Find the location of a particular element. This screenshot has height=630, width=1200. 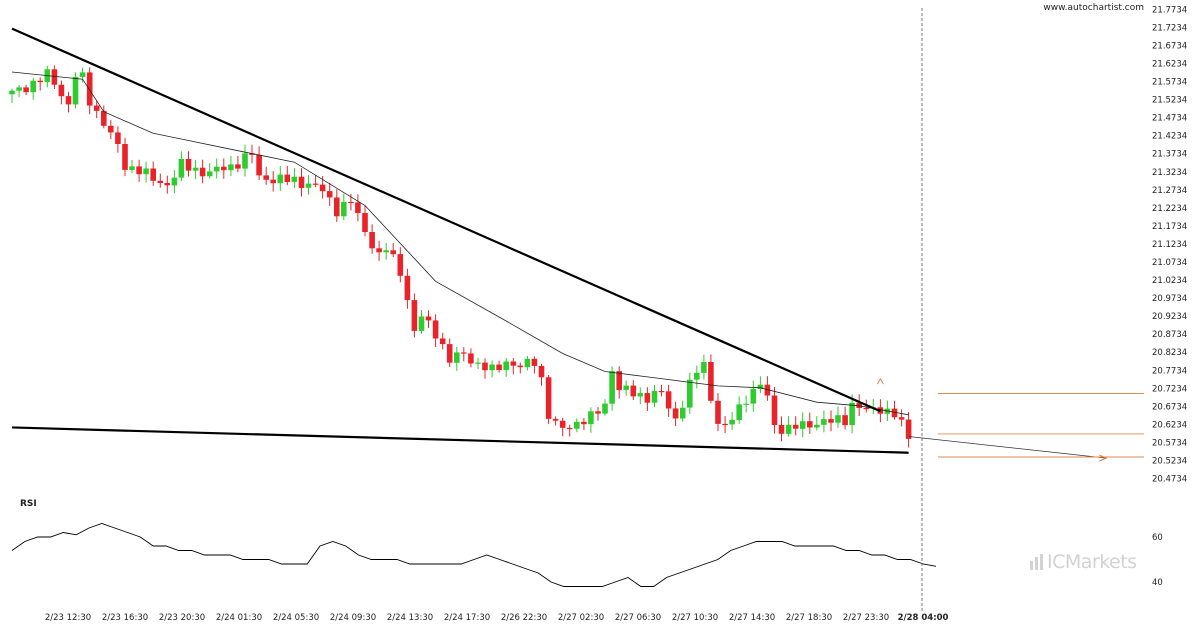

y-tick-label: 20.6734 is located at coordinates (1169, 407).